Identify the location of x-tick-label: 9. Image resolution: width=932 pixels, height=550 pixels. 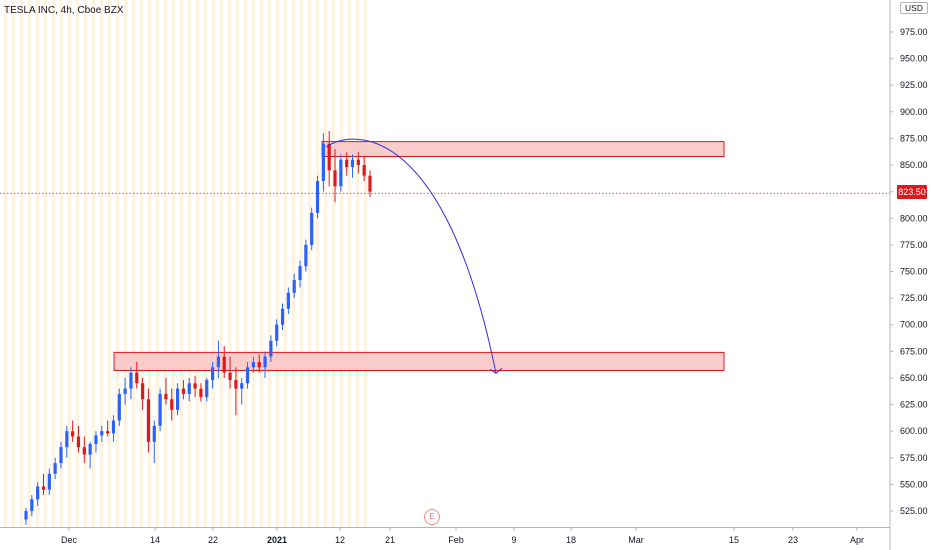
(513, 540).